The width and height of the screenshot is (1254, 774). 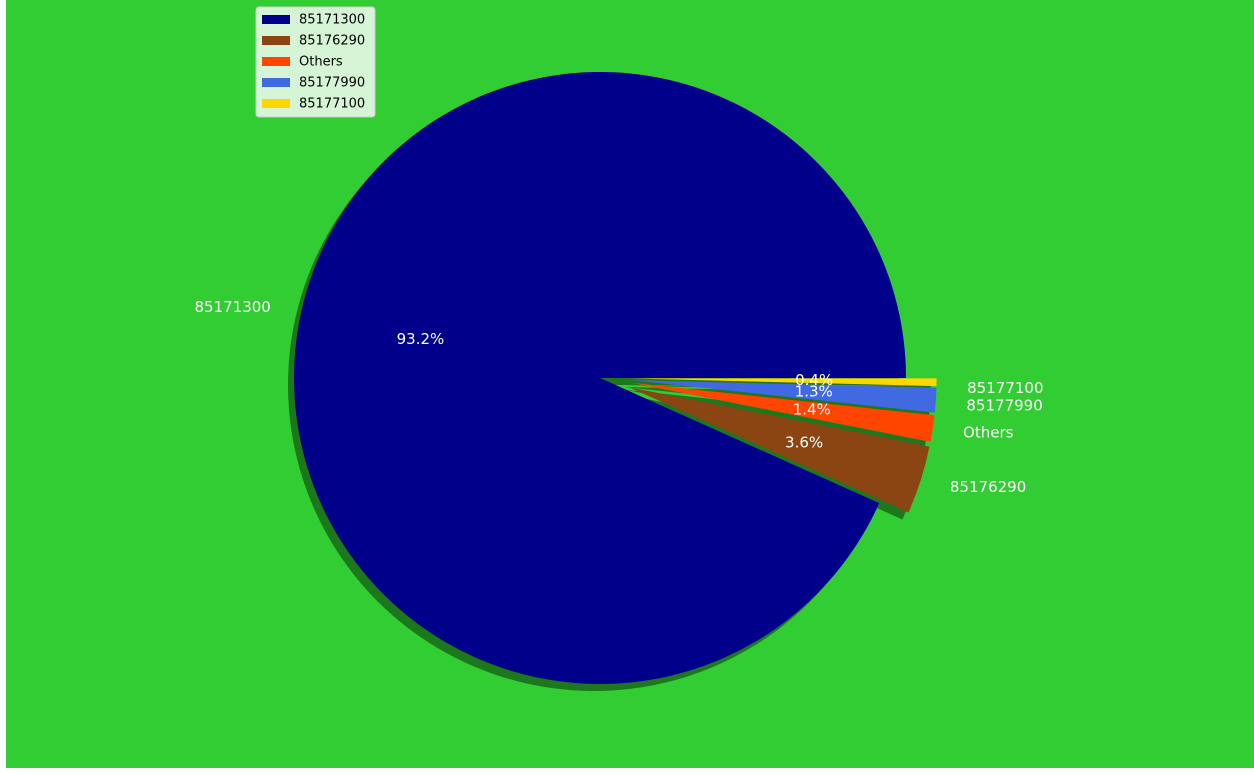 I want to click on slice-percent-label: 1.3%, so click(x=814, y=392).